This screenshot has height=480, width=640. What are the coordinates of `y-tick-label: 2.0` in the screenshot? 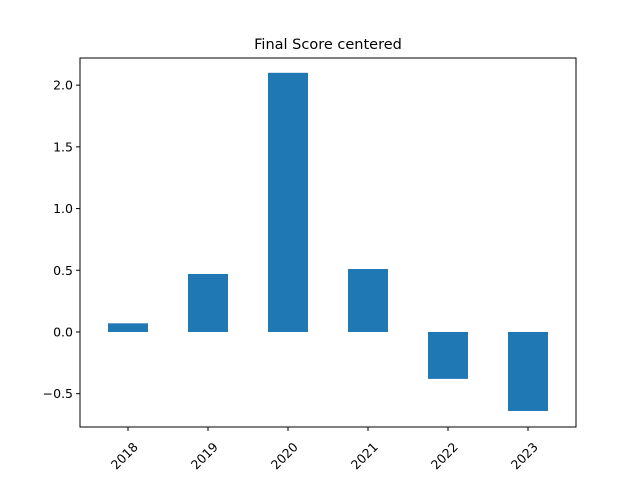 It's located at (63, 85).